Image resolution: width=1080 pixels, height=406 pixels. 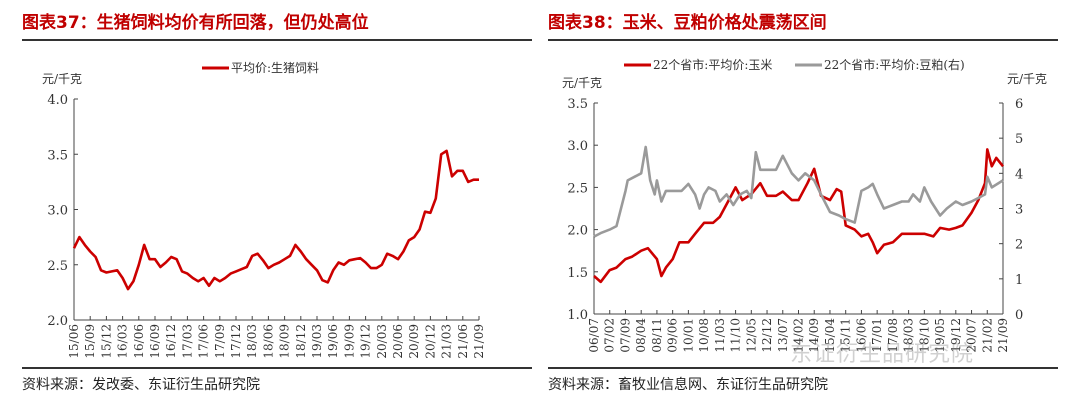 What do you see at coordinates (736, 335) in the screenshot?
I see `c1-x-tick-label: 11/10` at bounding box center [736, 335].